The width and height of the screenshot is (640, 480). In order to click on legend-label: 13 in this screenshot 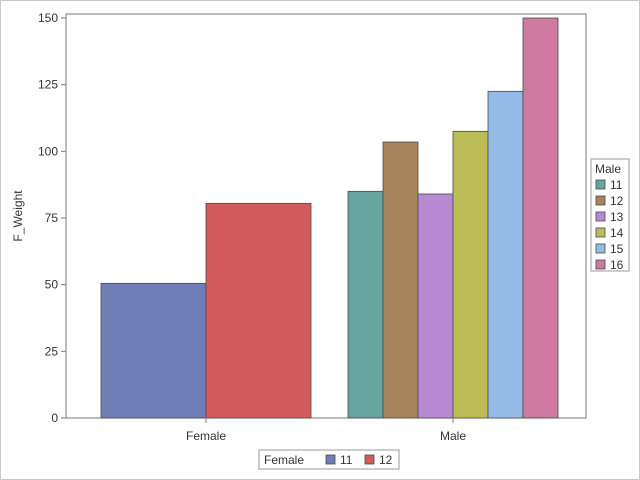, I will do `click(617, 217)`.